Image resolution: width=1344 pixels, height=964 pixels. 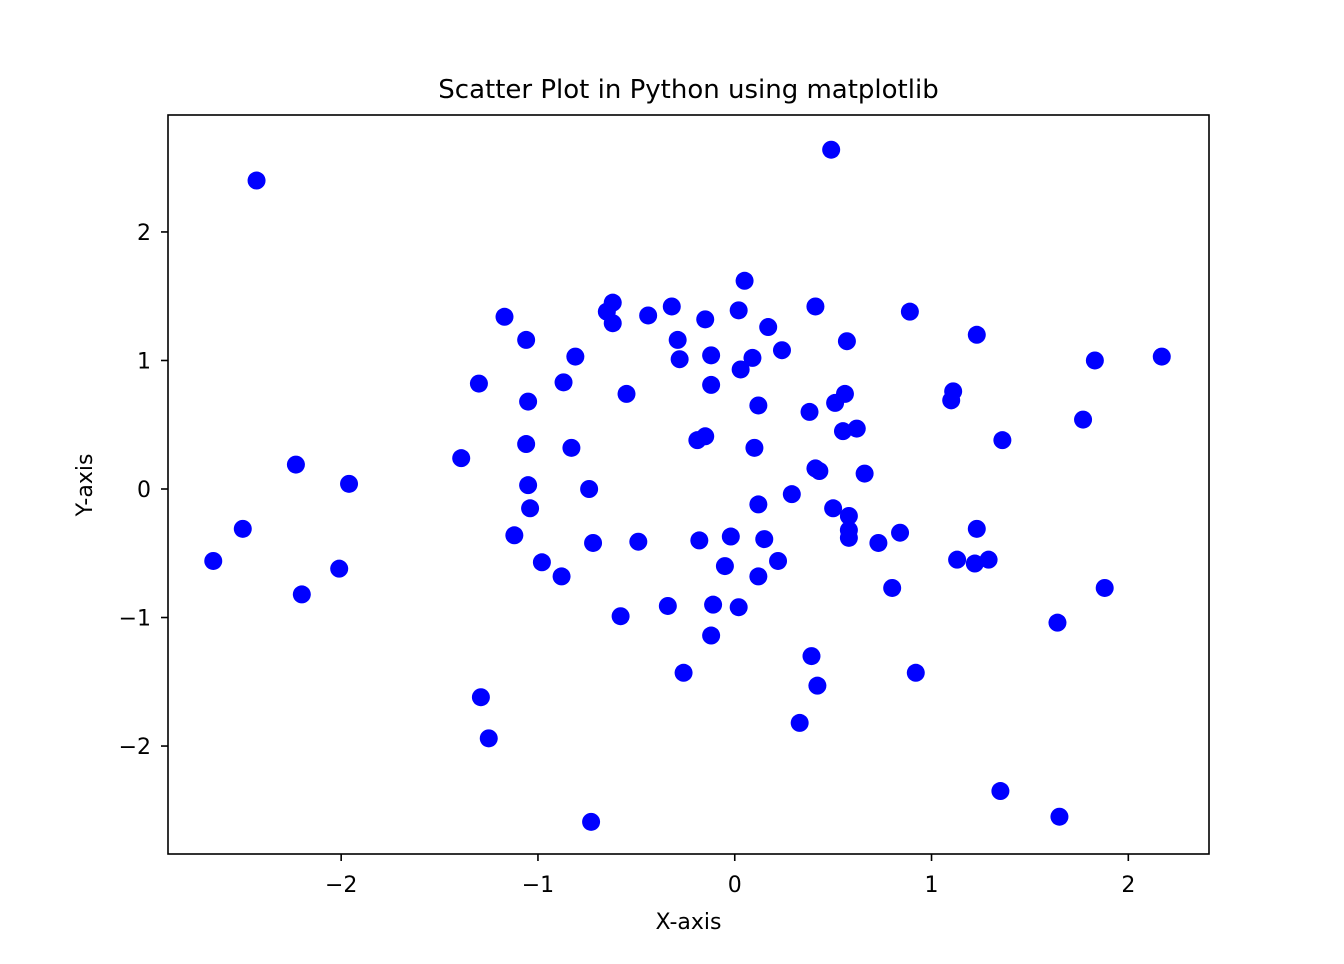 I want to click on y-tick-label: −2, so click(x=135, y=747).